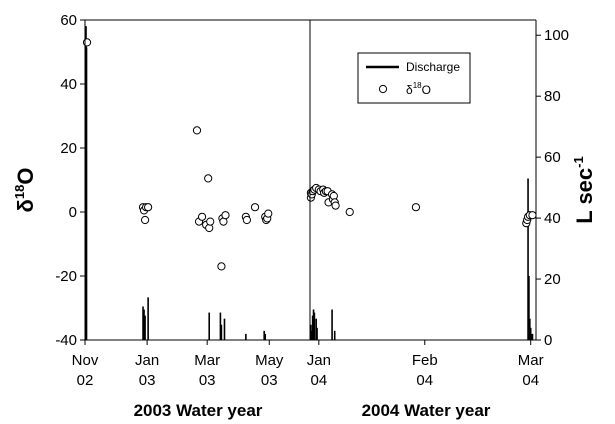 Image resolution: width=615 pixels, height=424 pixels. Describe the element at coordinates (552, 218) in the screenshot. I see `right-tick-label: 40` at that location.